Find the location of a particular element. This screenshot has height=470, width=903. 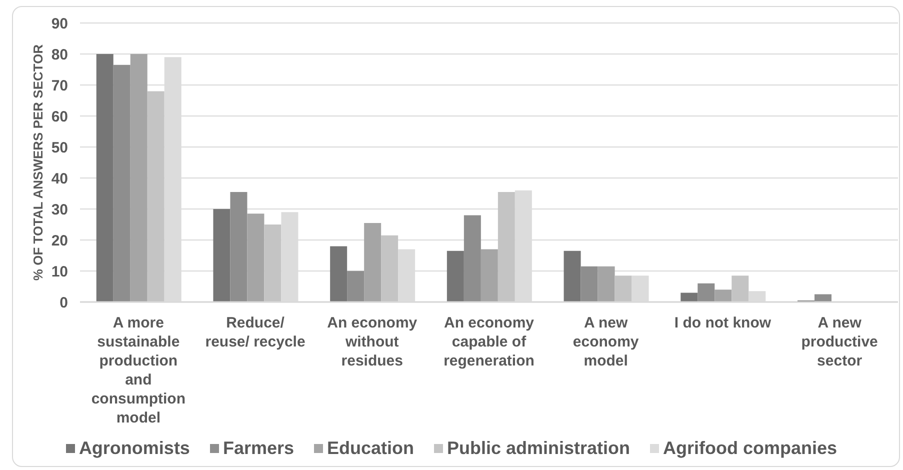

y-tick-label: 90 is located at coordinates (59, 23).